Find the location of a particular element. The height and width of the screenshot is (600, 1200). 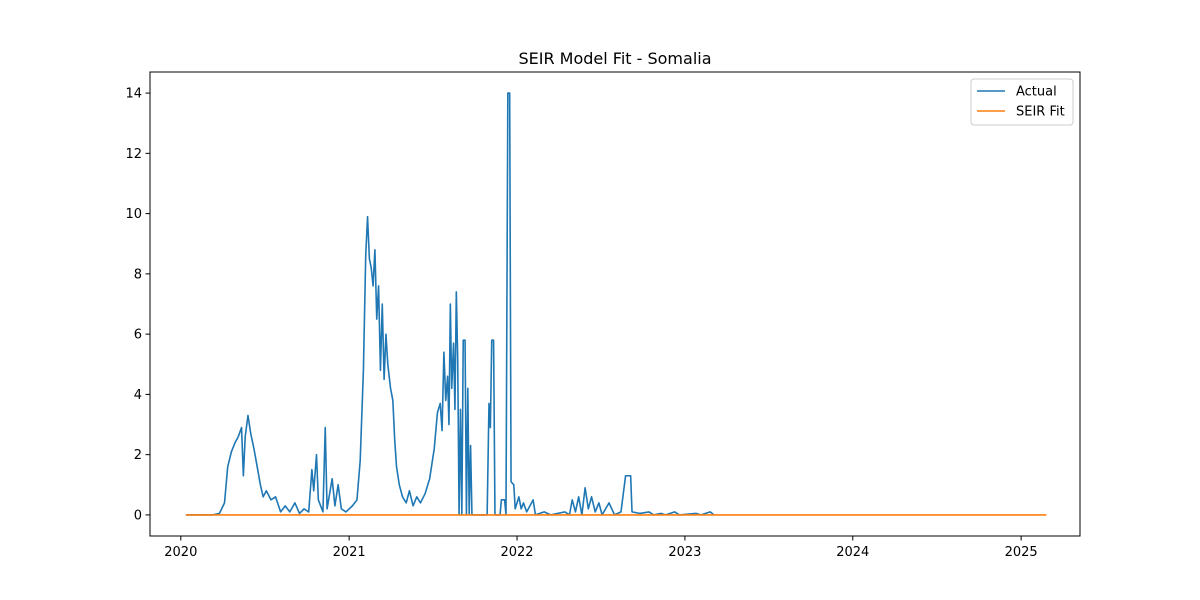

y-tick-label: 10 is located at coordinates (133, 214).